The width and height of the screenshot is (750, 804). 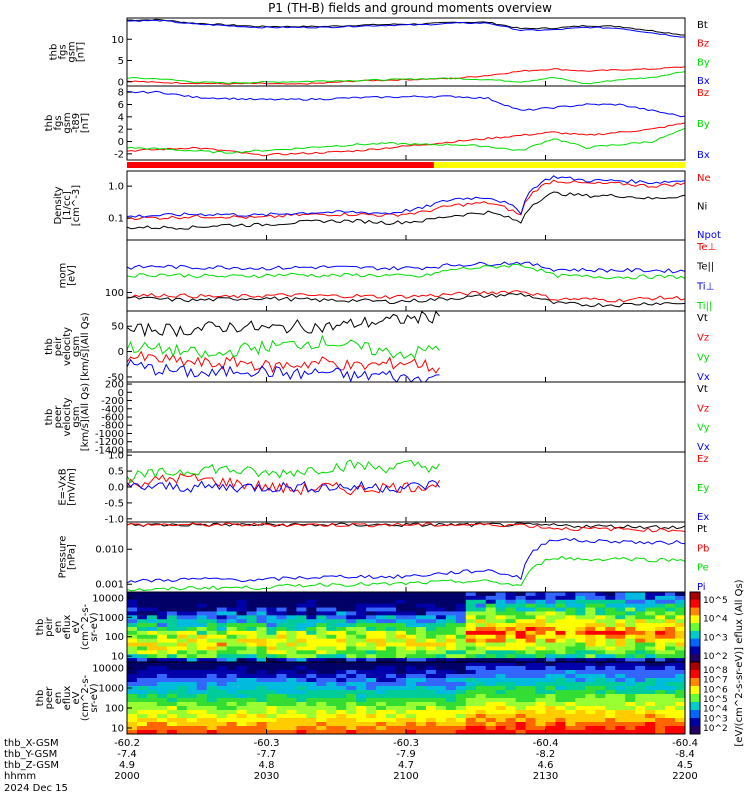 What do you see at coordinates (127, 743) in the screenshot?
I see `xaxis-row-value: -60.2` at bounding box center [127, 743].